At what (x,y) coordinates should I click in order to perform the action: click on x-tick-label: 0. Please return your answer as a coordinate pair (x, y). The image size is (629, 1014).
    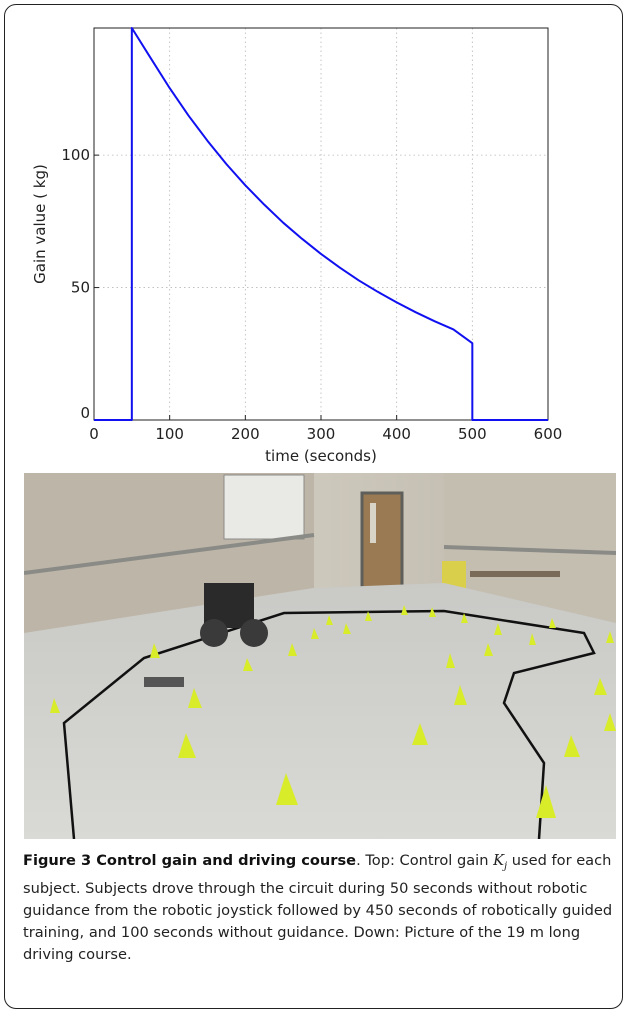
    Looking at the image, I should click on (94, 434).